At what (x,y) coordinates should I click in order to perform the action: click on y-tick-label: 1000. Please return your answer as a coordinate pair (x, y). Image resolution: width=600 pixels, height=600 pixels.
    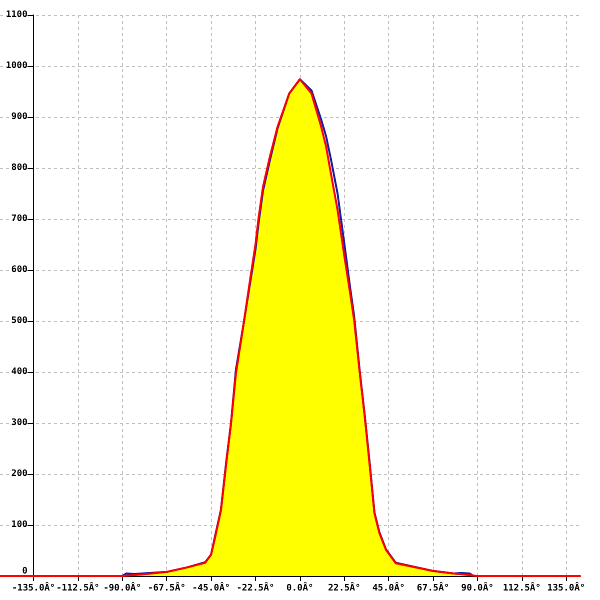
    Looking at the image, I should click on (17, 66).